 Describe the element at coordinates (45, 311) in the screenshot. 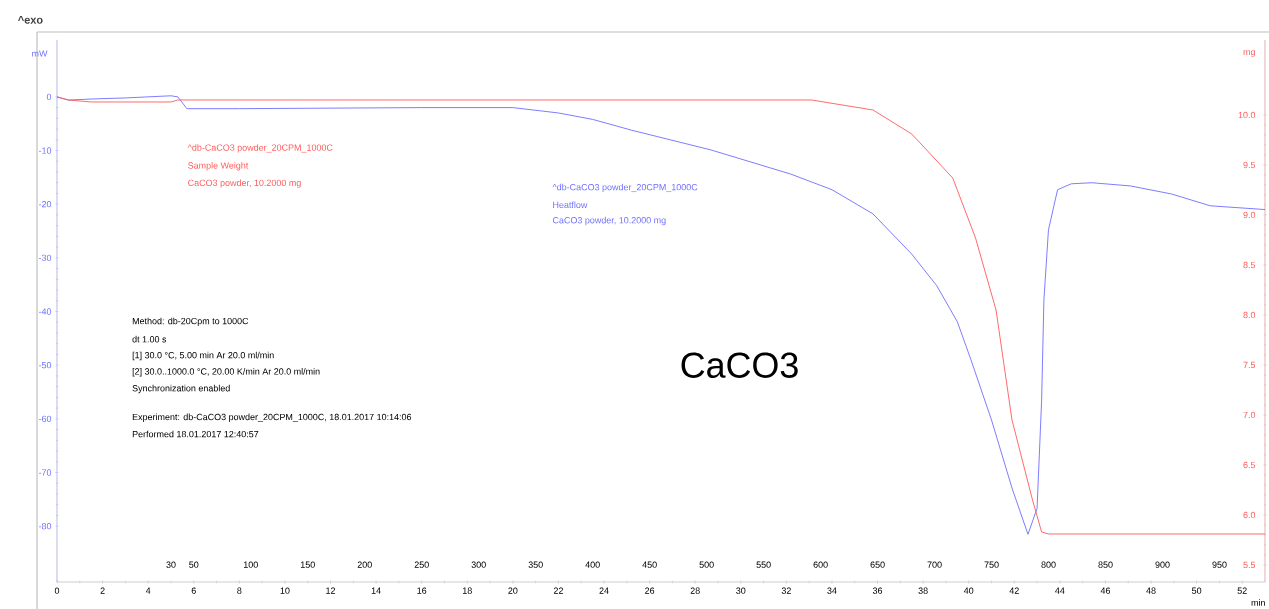

I see `y-tick-label: -40` at that location.